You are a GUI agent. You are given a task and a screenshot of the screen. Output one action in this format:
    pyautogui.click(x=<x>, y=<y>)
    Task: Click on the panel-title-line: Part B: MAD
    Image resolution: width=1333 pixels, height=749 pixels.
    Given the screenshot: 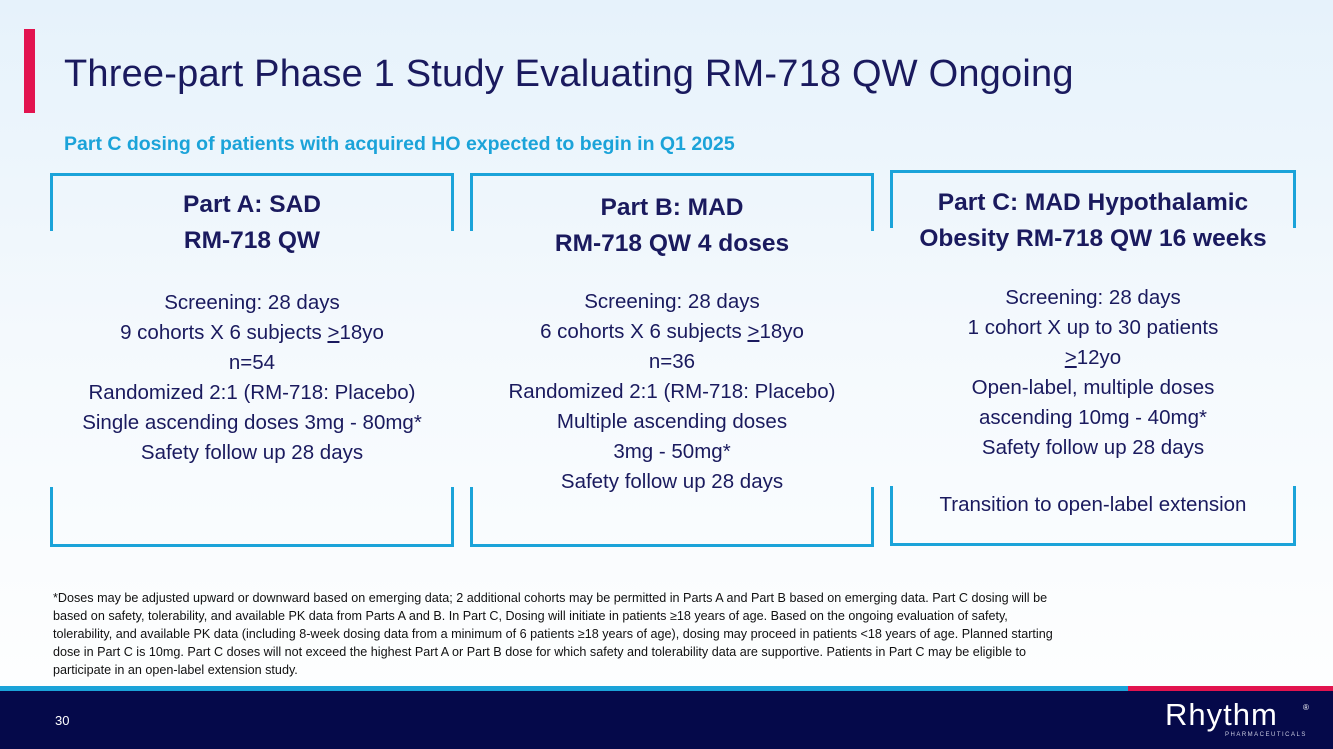 What is the action you would take?
    pyautogui.click(x=672, y=207)
    